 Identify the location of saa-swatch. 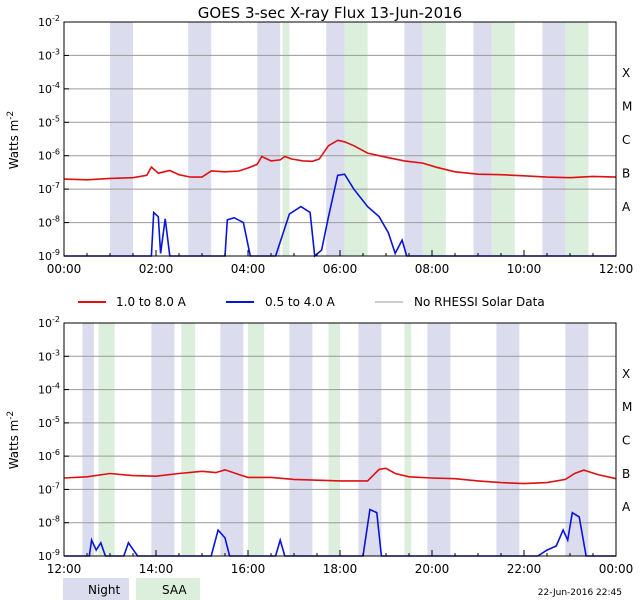
(168, 589).